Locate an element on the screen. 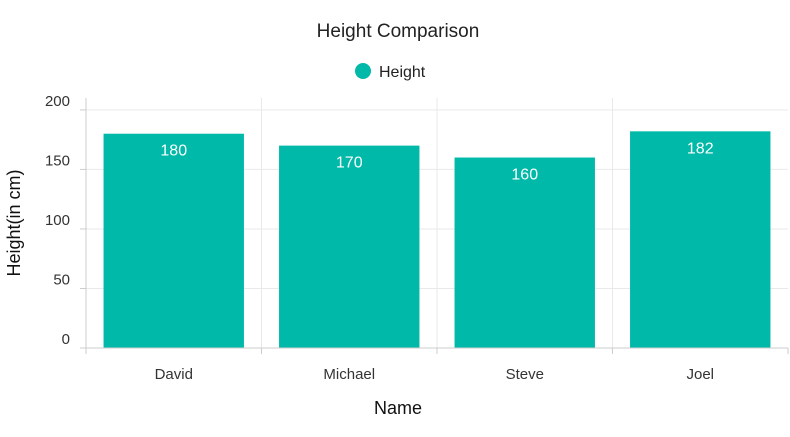 Image resolution: width=790 pixels, height=437 pixels. y-tick-label: 100 is located at coordinates (57, 220).